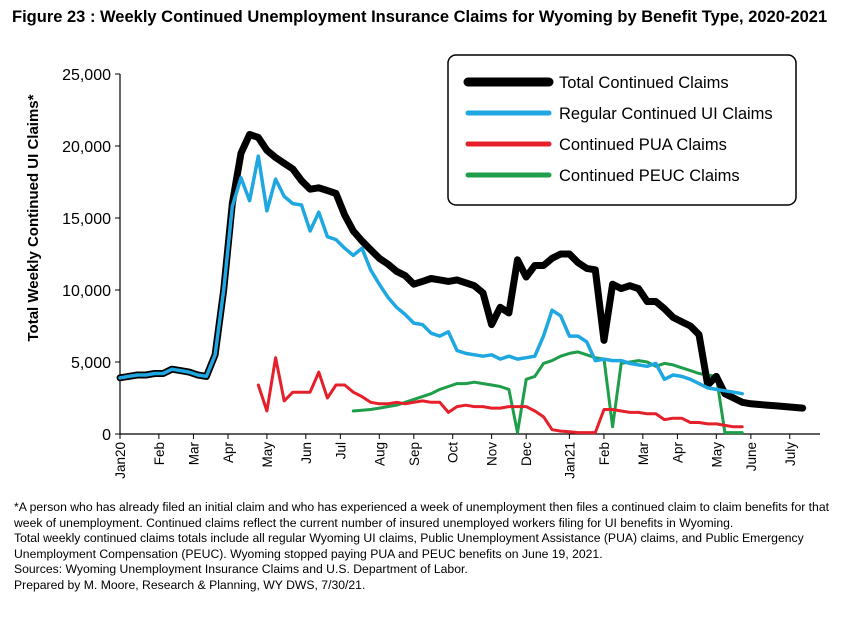 This screenshot has height=628, width=850. I want to click on x-tick-label: Jan20, so click(120, 460).